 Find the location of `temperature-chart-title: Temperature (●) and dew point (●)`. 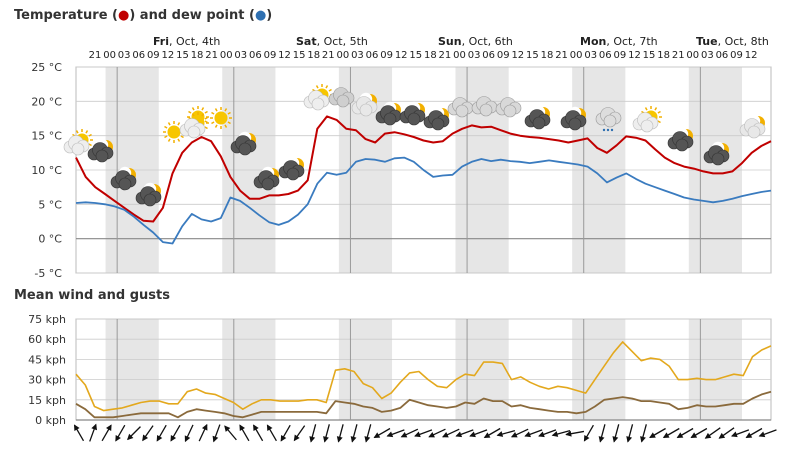

temperature-chart-title: Temperature (●) and dew point (●) is located at coordinates (143, 15).